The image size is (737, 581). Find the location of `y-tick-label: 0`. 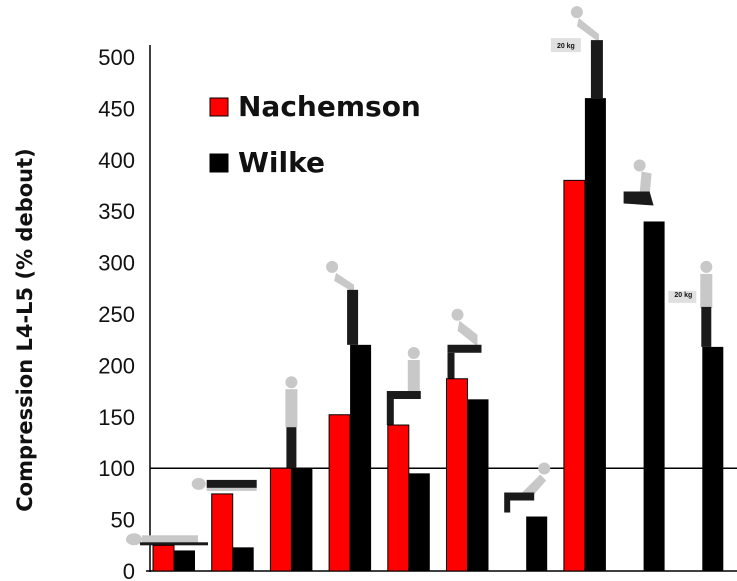

y-tick-label: 0 is located at coordinates (129, 570).